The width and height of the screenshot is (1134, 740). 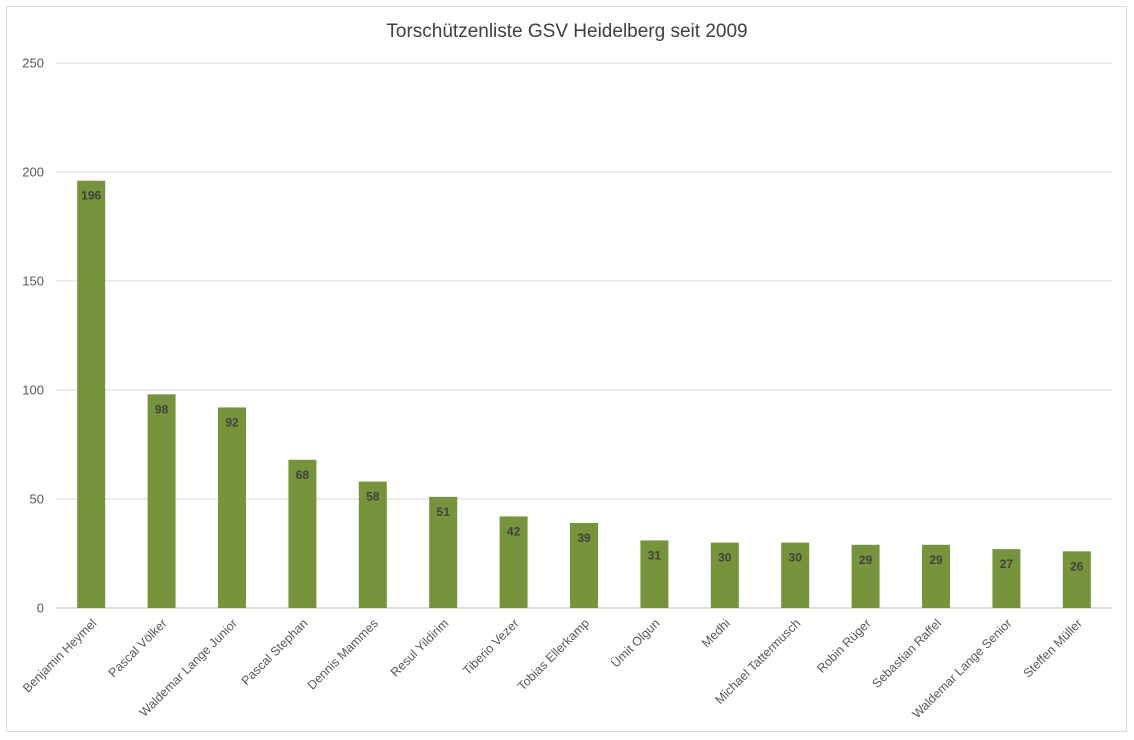 I want to click on x-tick-label: Pascal Stephan, so click(x=275, y=652).